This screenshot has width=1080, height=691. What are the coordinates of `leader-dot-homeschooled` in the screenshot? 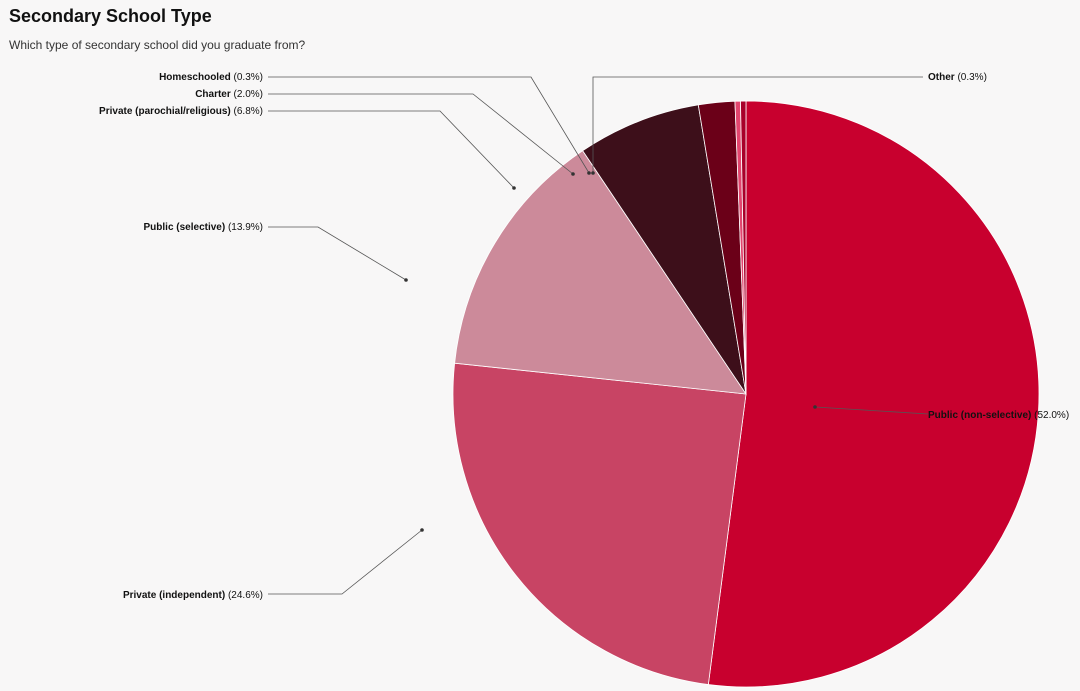 It's located at (589, 173).